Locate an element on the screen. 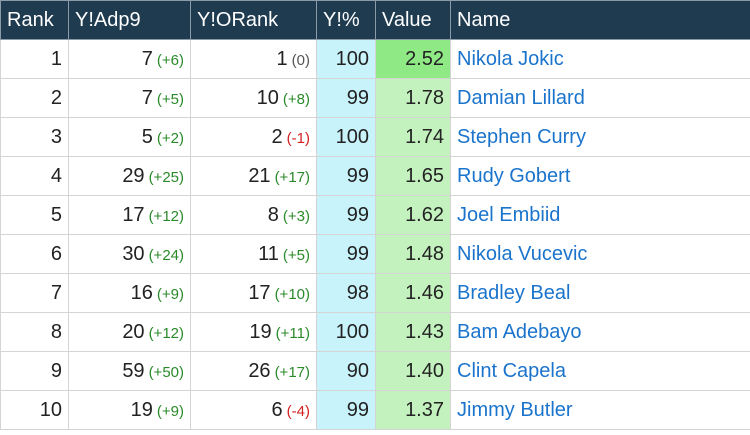  value-cell: 1.62 is located at coordinates (413, 215).